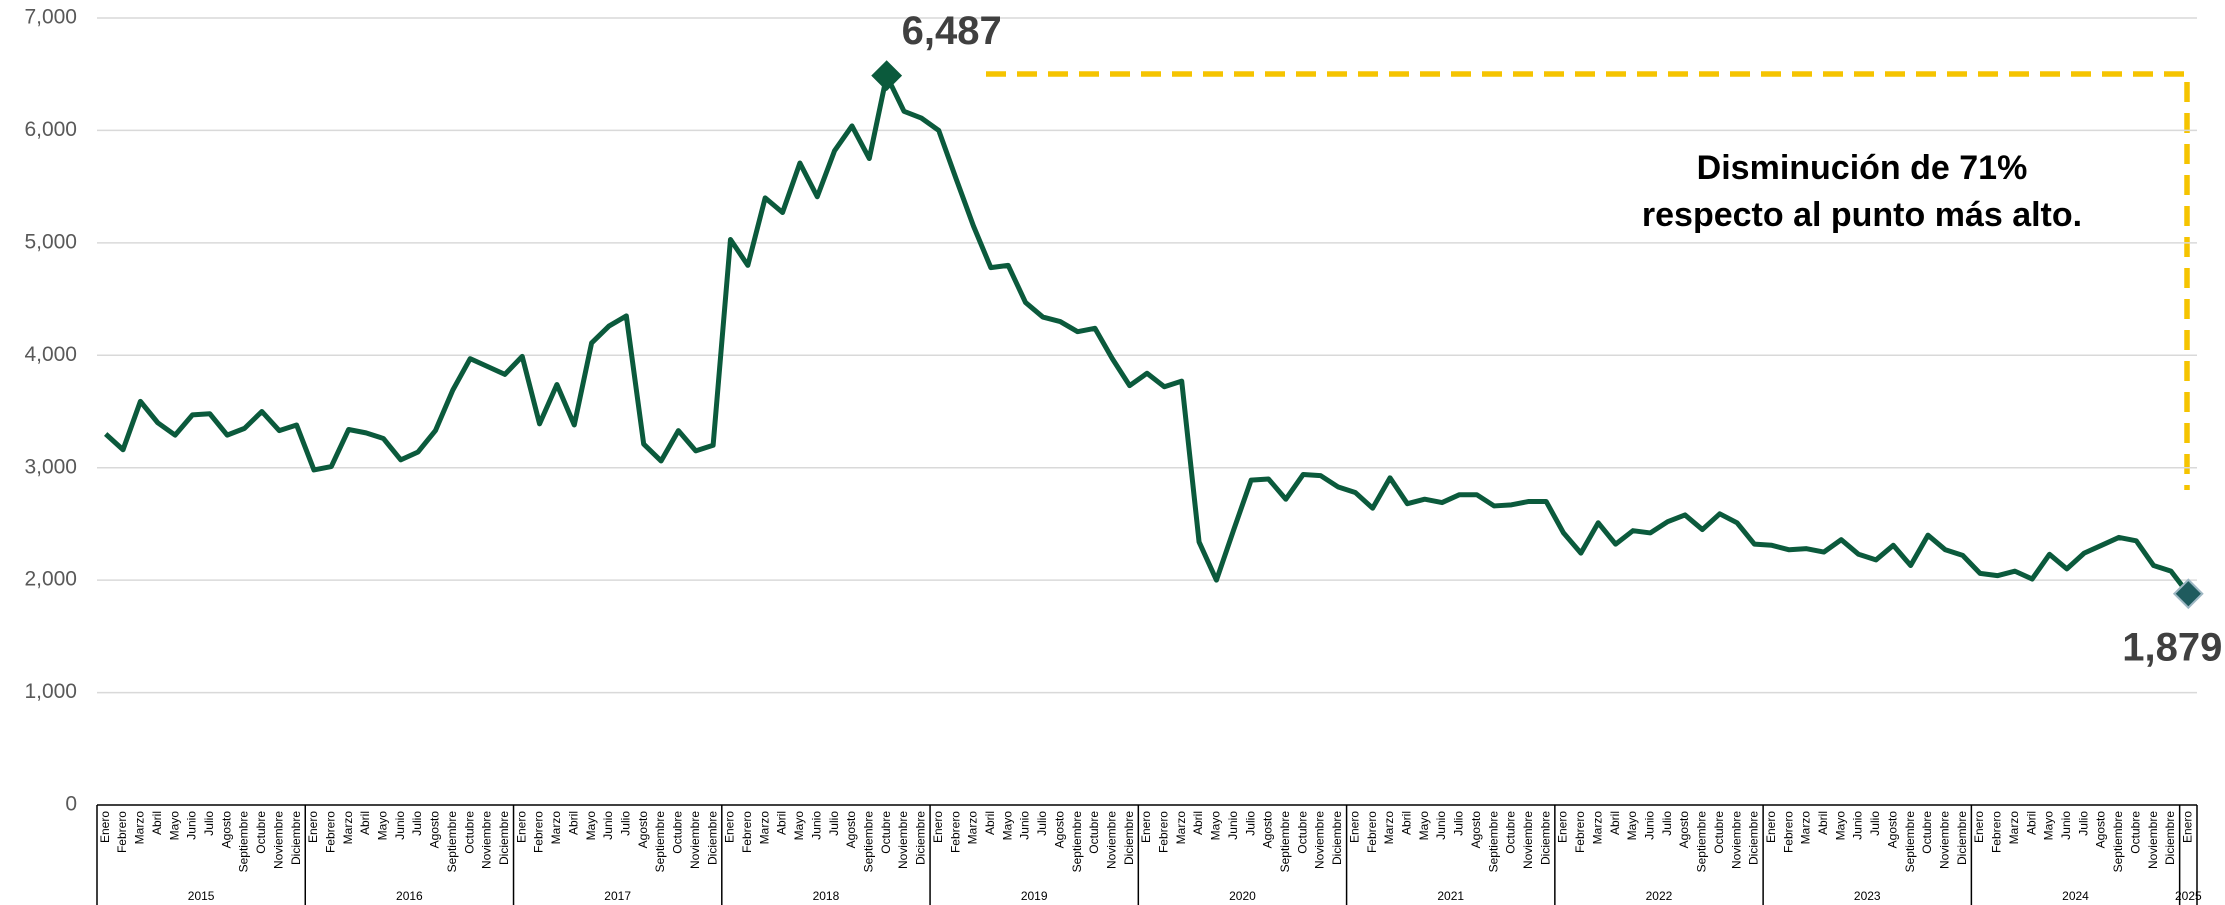 Image resolution: width=2225 pixels, height=905 pixels. What do you see at coordinates (1242, 896) in the screenshot?
I see `year-label: 2020` at bounding box center [1242, 896].